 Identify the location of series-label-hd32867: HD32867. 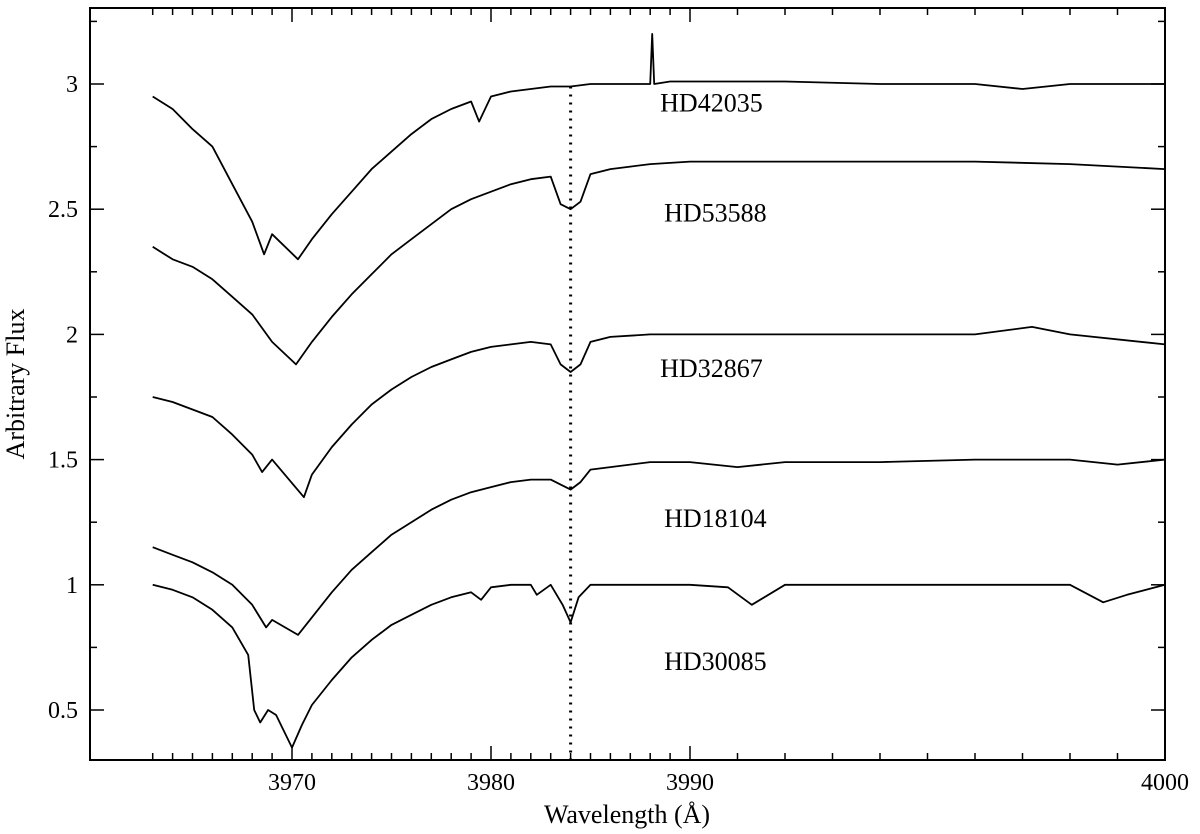
(711, 368).